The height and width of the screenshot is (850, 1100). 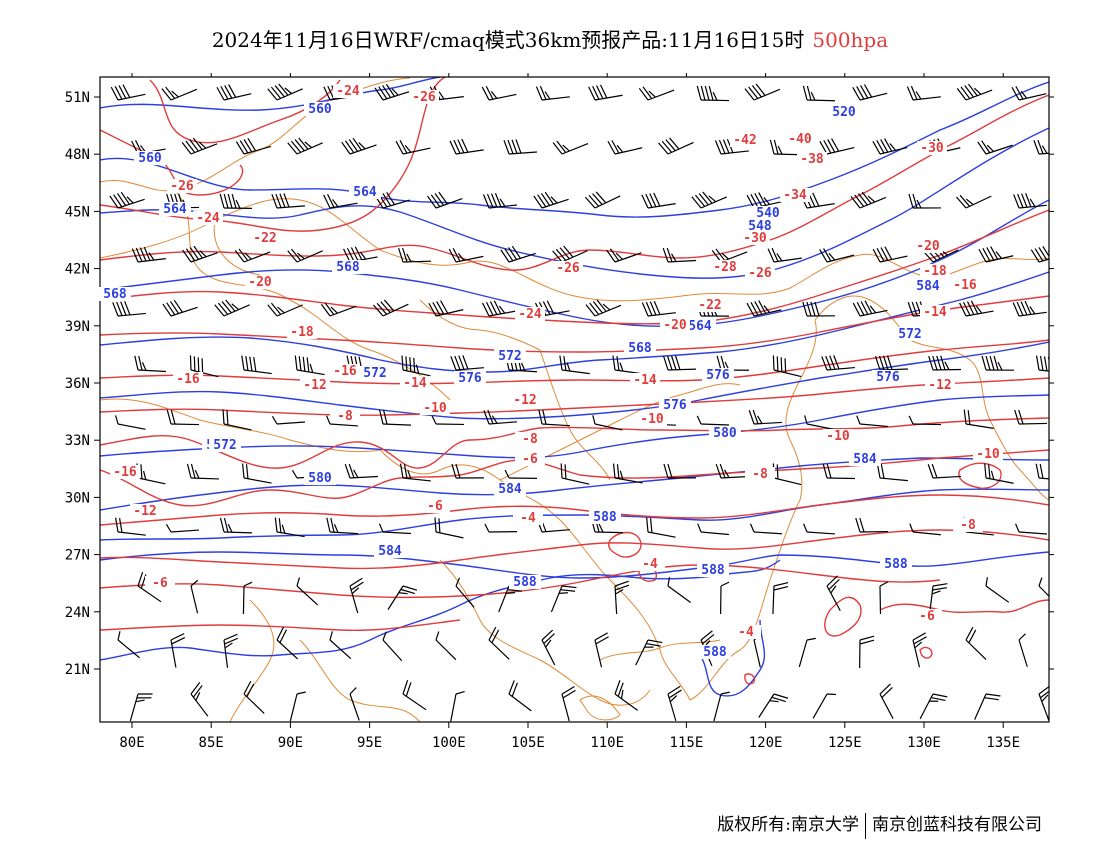 What do you see at coordinates (844, 112) in the screenshot?
I see `height-label: 520` at bounding box center [844, 112].